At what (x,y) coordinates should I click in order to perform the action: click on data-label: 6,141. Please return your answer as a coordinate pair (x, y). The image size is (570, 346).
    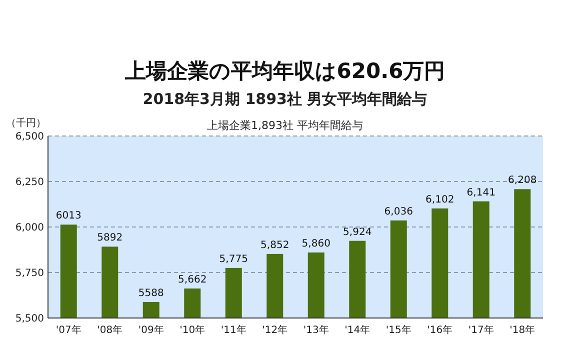
    Looking at the image, I should click on (481, 192).